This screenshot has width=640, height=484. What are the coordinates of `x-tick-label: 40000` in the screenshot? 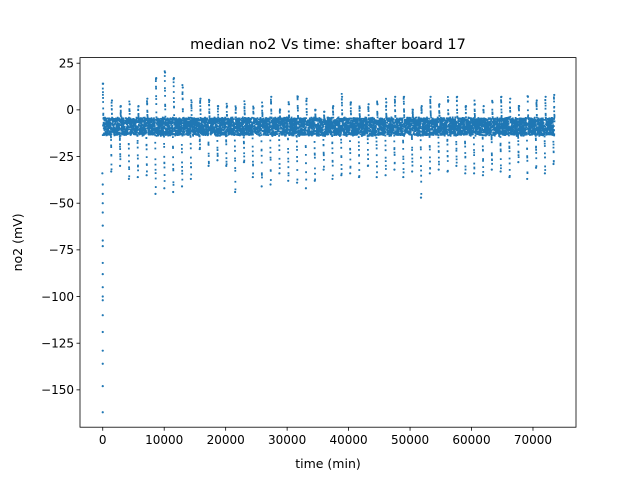 It's located at (348, 440).